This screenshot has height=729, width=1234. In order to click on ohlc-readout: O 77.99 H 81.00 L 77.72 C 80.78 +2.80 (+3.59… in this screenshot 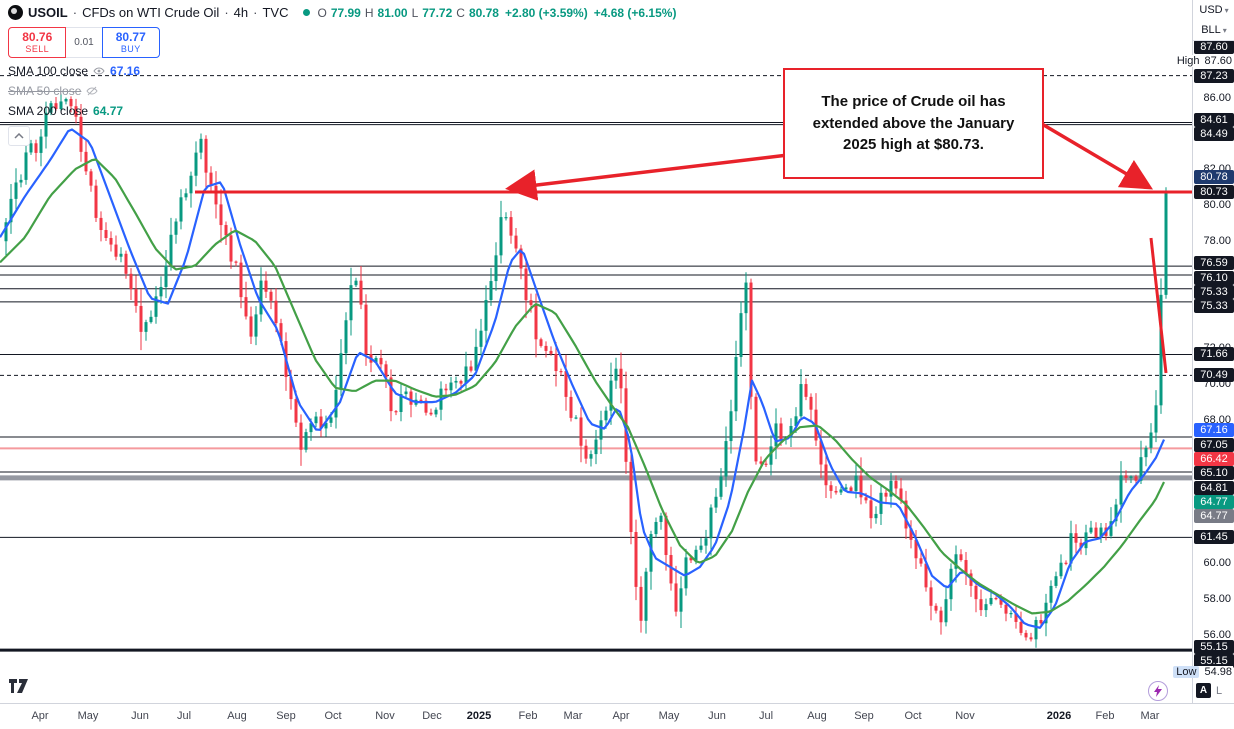, I will do `click(496, 13)`.